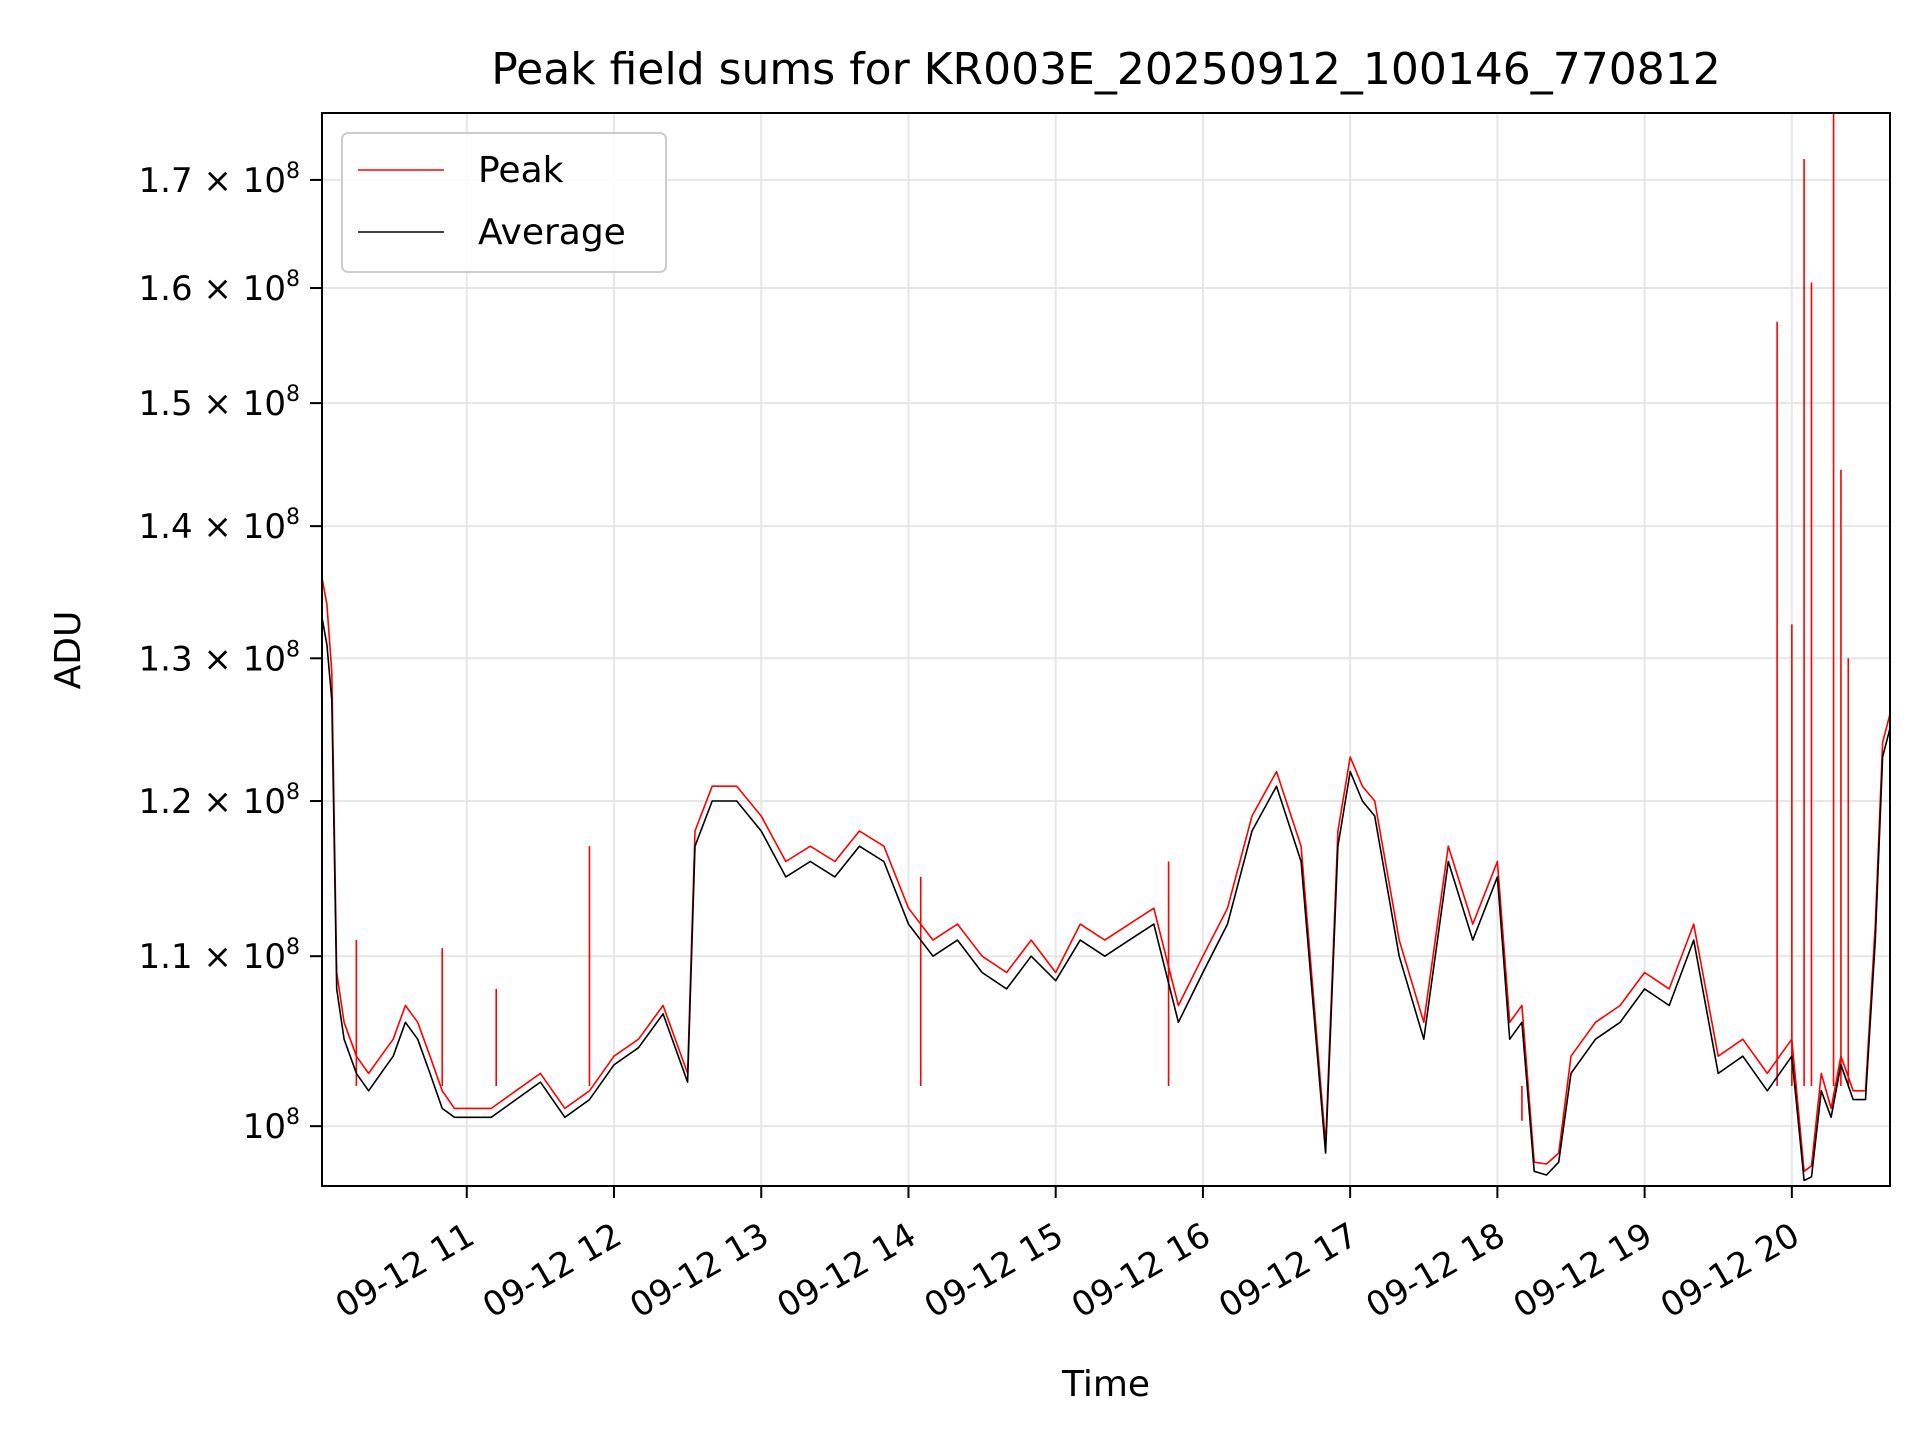 This screenshot has height=1444, width=1920. Describe the element at coordinates (1105, 1384) in the screenshot. I see `x-axis-label: Time` at that location.